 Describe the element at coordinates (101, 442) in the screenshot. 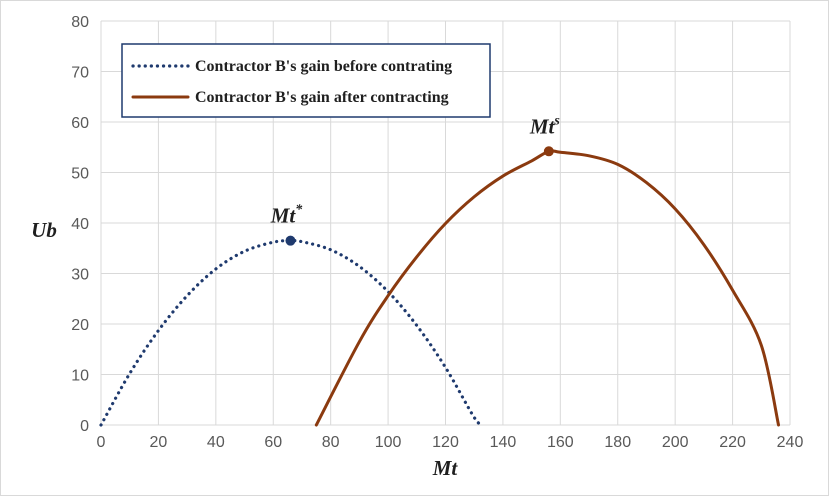

I see `x-tick-label: 0` at that location.